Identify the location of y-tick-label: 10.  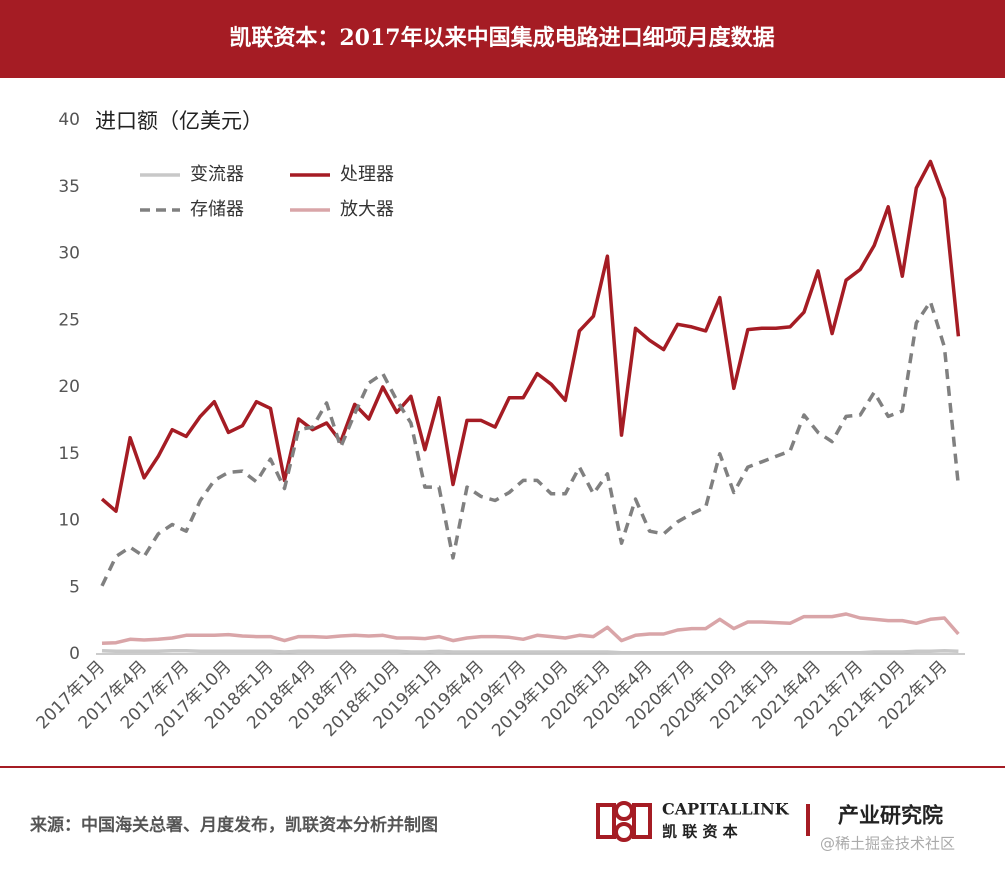
(69, 521).